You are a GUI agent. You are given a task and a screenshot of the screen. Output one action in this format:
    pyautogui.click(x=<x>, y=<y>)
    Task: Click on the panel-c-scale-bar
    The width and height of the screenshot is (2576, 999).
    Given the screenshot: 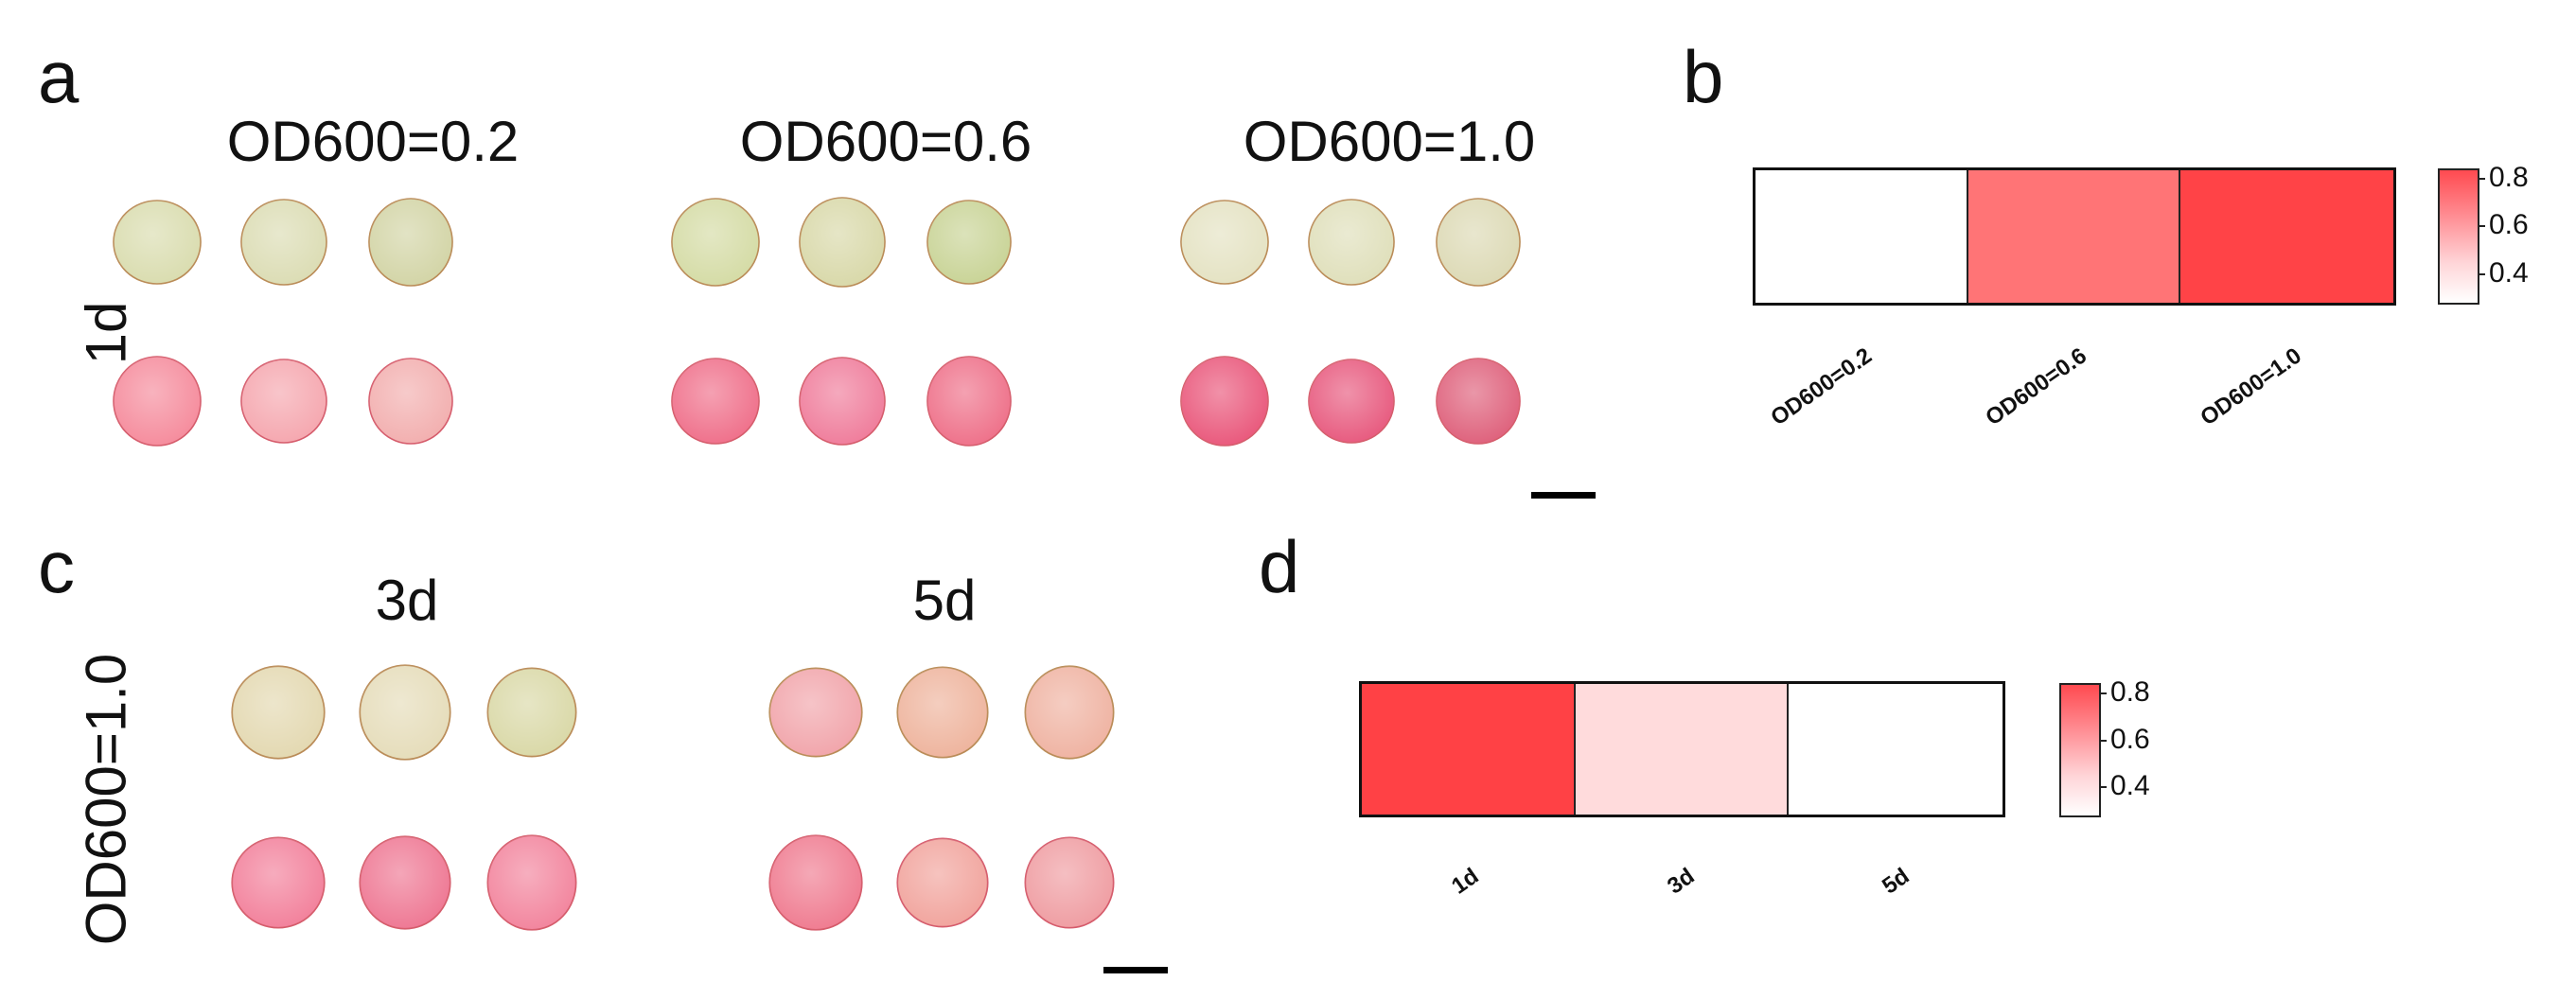 What is the action you would take?
    pyautogui.click(x=1135, y=970)
    